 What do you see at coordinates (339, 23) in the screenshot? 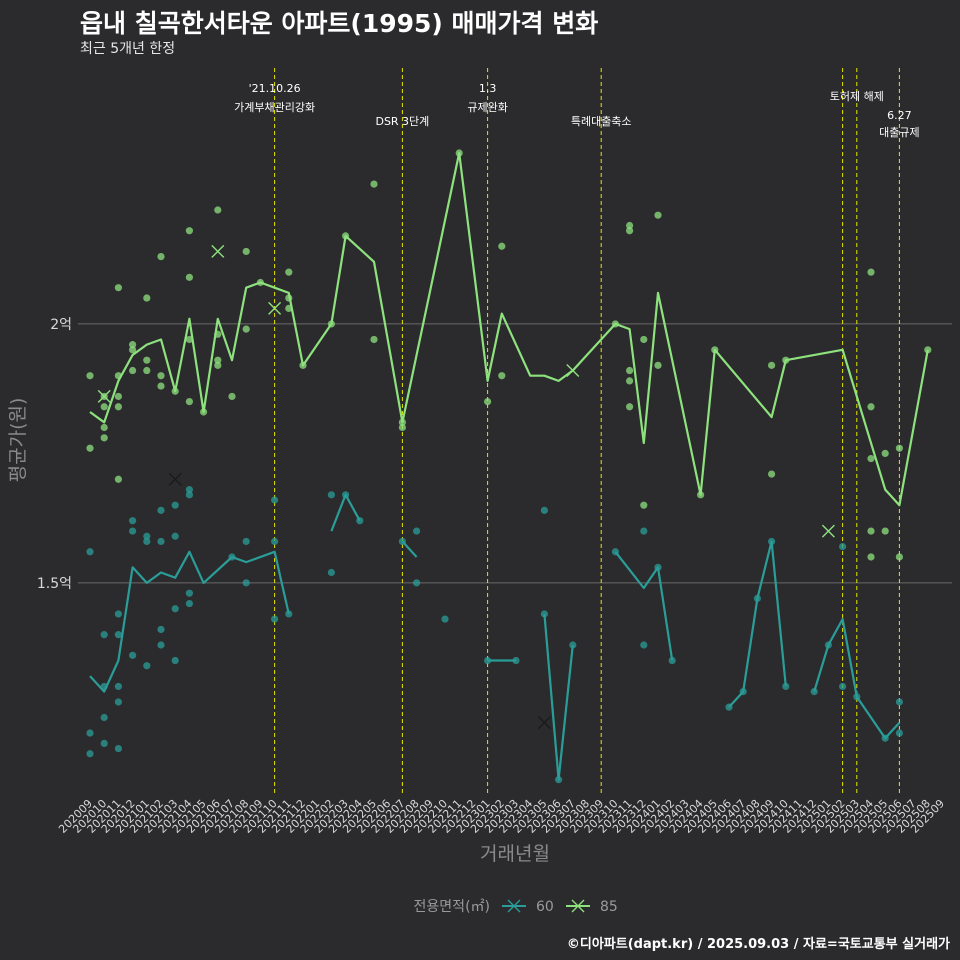
I see `chart-title: 읍내 칠곡한서타운 아파트(1995) 매매가격 변화` at bounding box center [339, 23].